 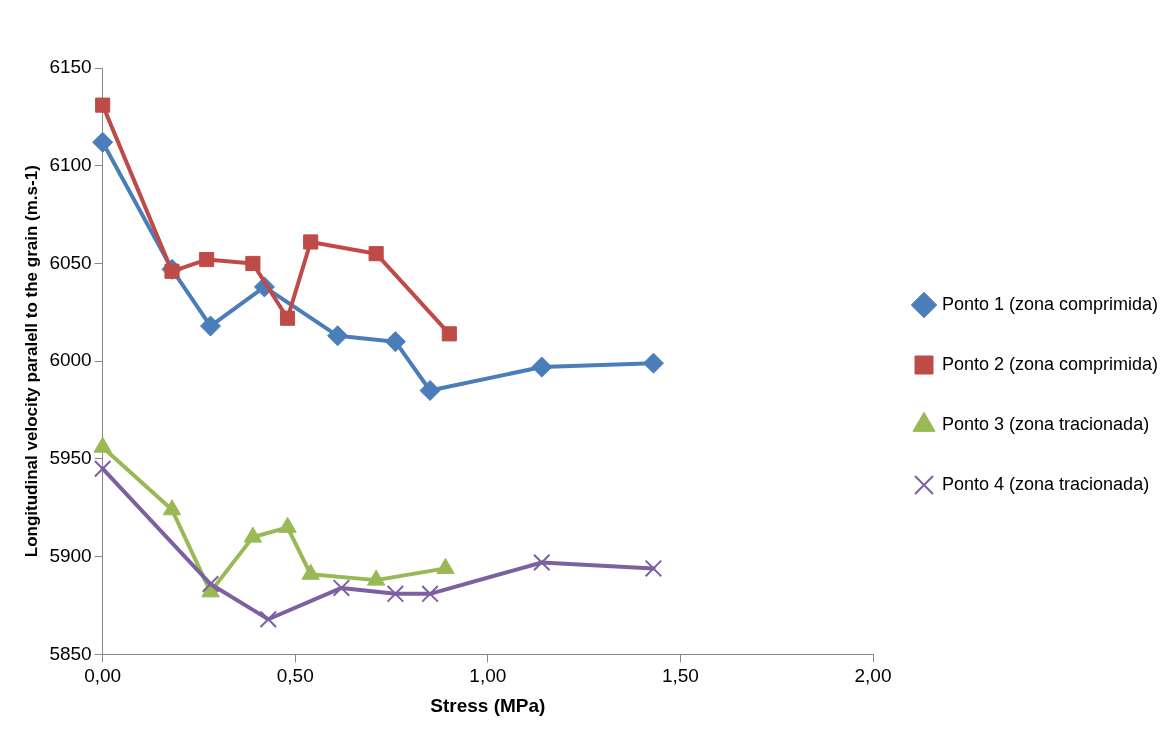 I want to click on x-axis-title: Stress (MPa), so click(x=488, y=705).